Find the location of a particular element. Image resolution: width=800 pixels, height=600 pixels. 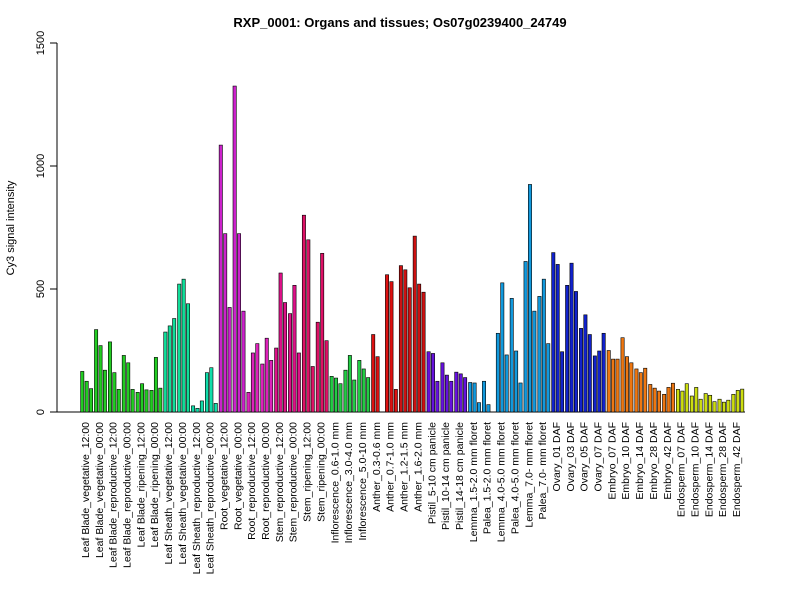

x-tick-label: Endosperm_10 DAF is located at coordinates (696, 469).